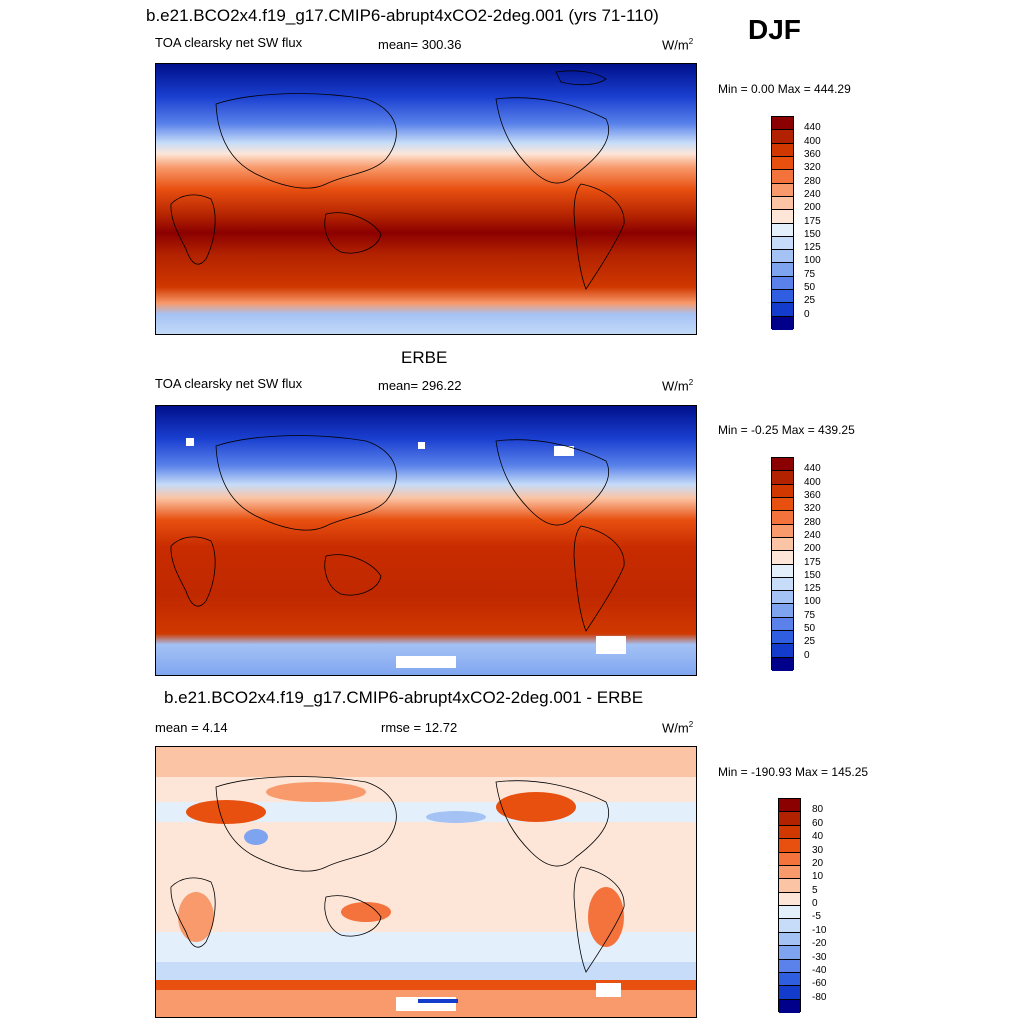 Image resolution: width=1024 pixels, height=1024 pixels. I want to click on colorbar-tick-label: 80, so click(818, 810).